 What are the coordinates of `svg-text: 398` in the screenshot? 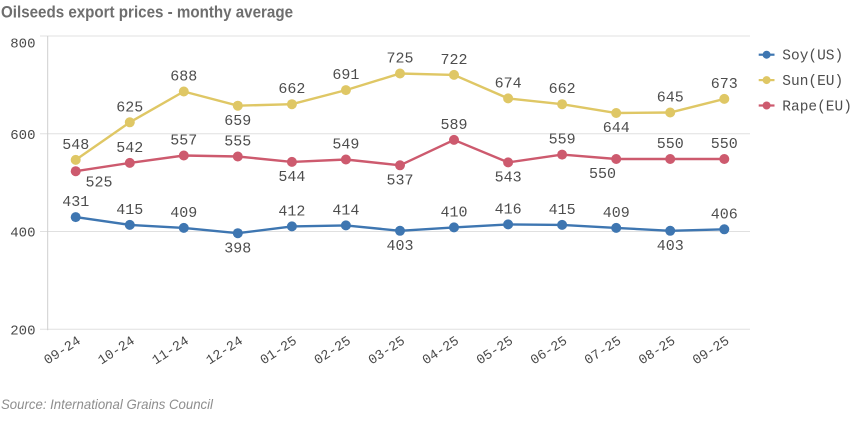 It's located at (237, 248).